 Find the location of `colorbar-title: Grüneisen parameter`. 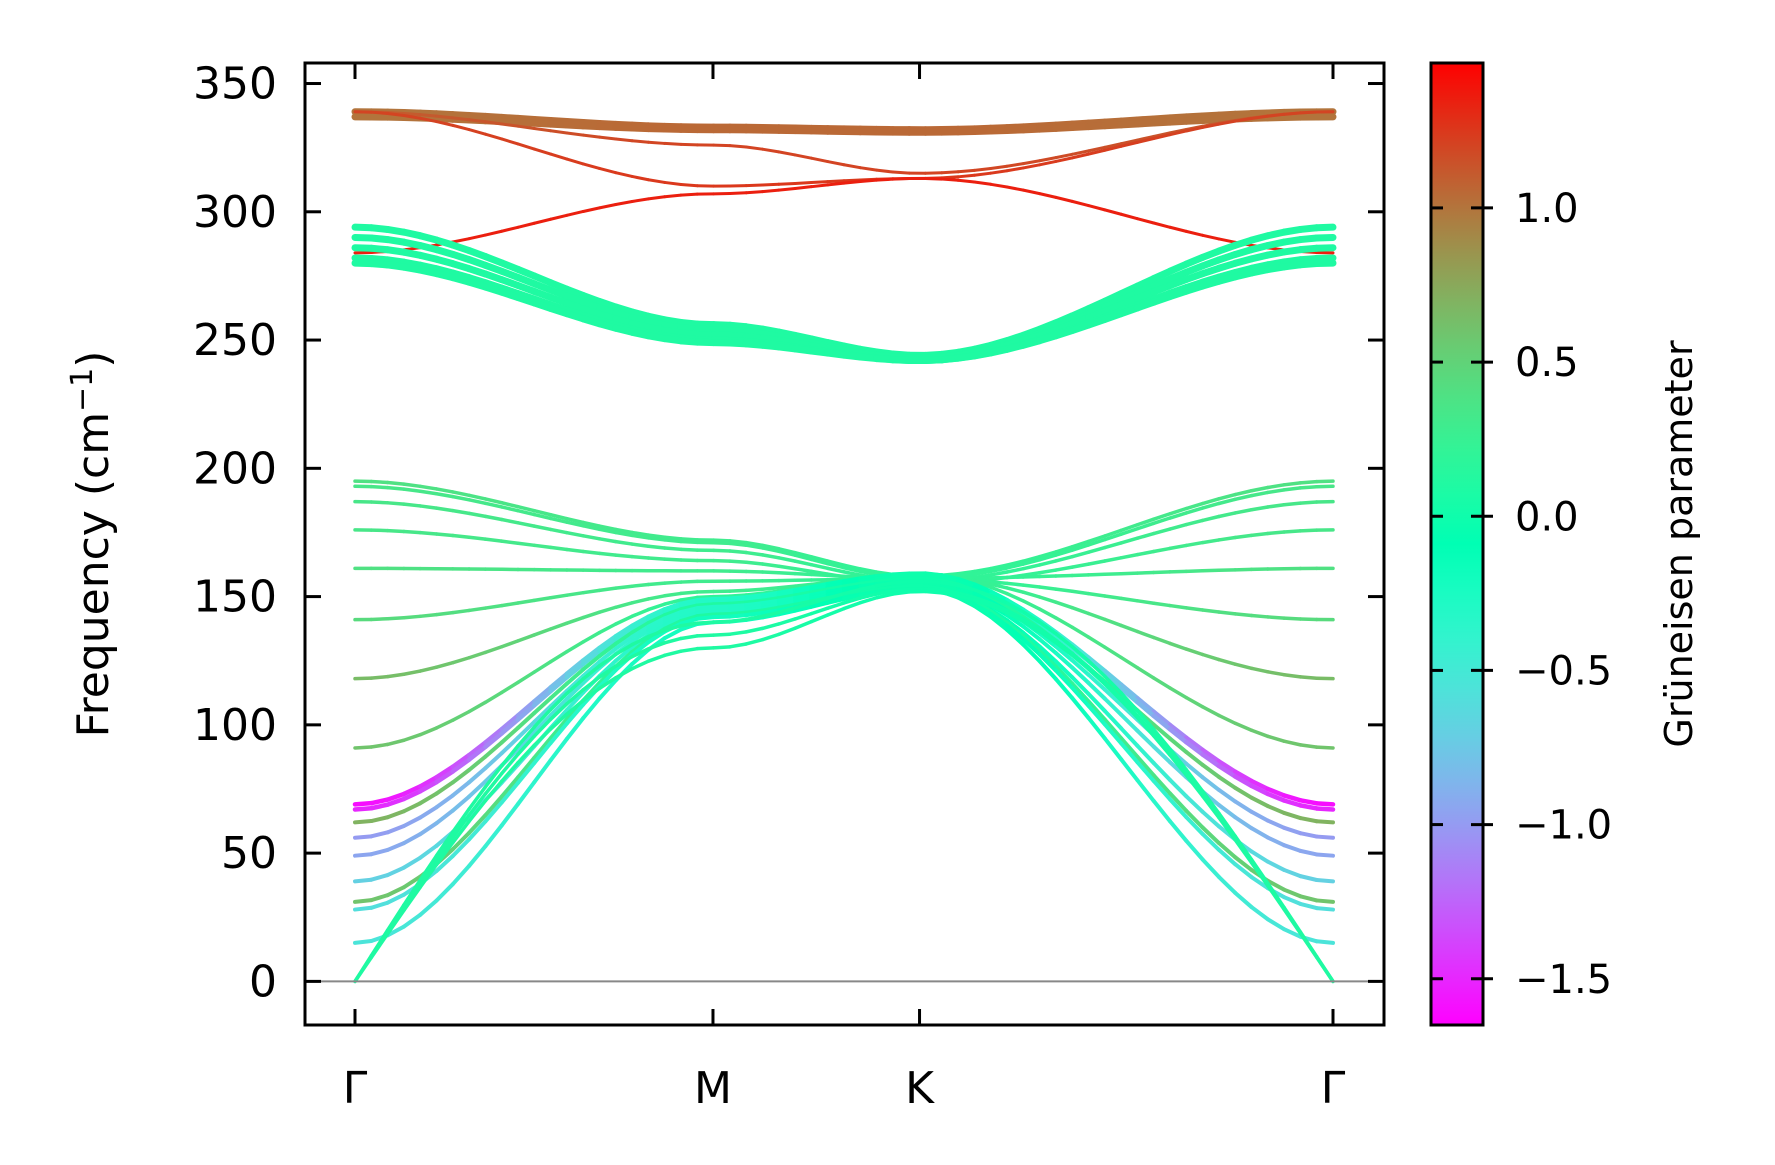

colorbar-title: Grüneisen parameter is located at coordinates (1679, 544).